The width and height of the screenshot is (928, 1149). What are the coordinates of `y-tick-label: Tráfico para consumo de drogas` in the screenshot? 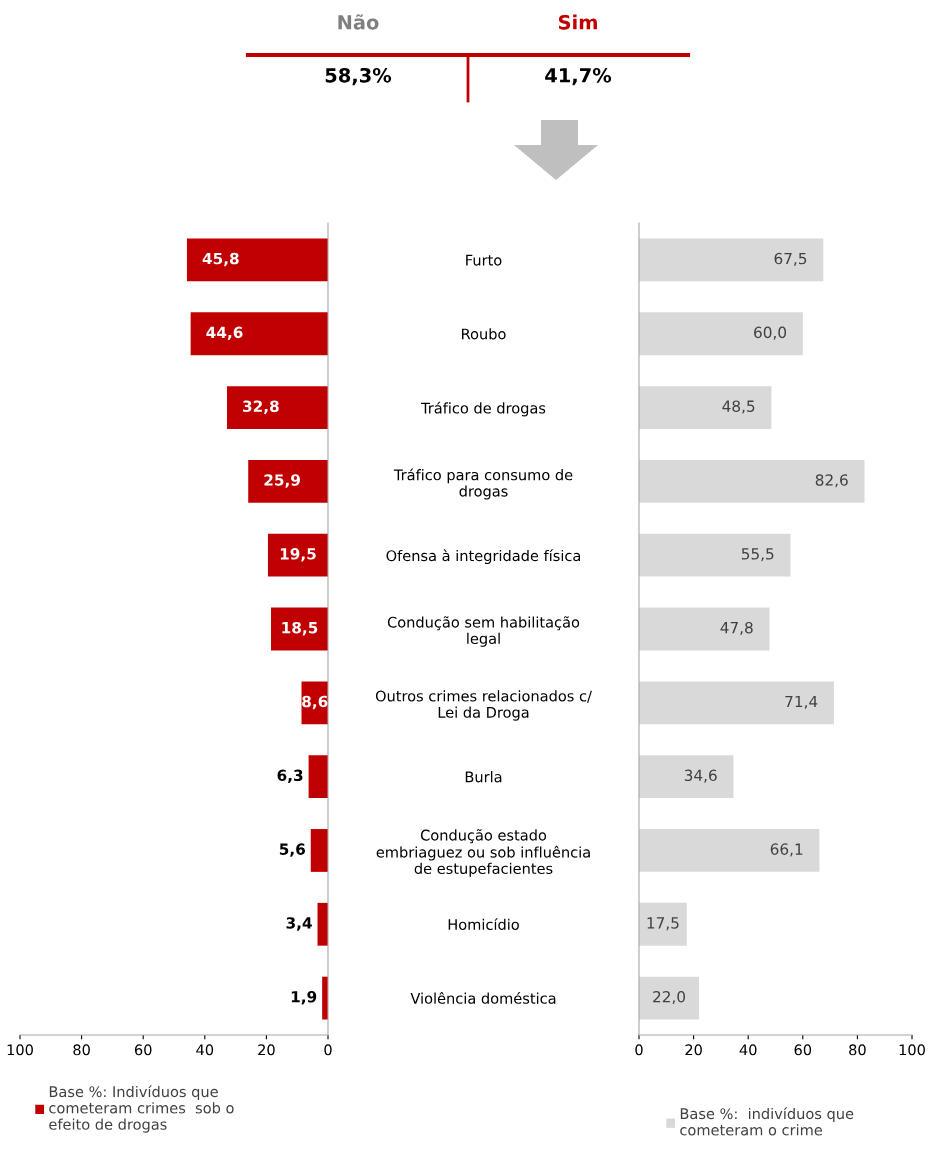 It's located at (483, 484).